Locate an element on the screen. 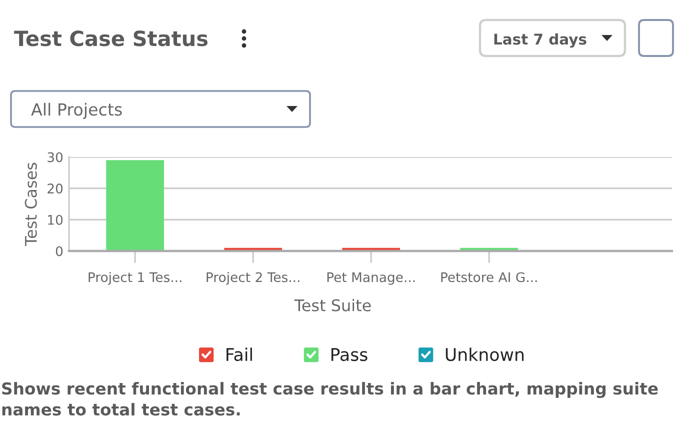 This screenshot has height=429, width=686. x-axis-title: Test Suite is located at coordinates (332, 305).